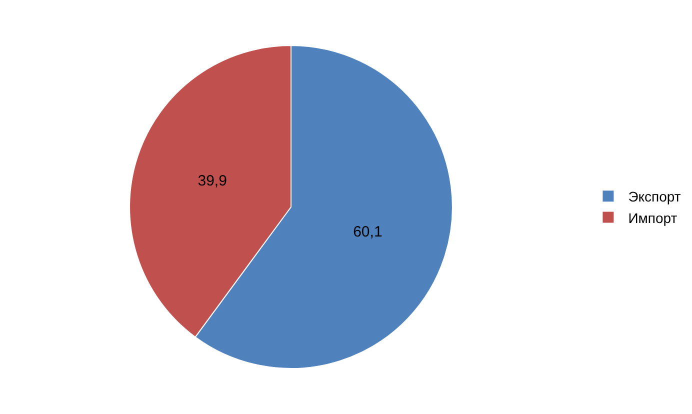 The width and height of the screenshot is (692, 414). Describe the element at coordinates (653, 218) in the screenshot. I see `legend-label: Импорт` at that location.